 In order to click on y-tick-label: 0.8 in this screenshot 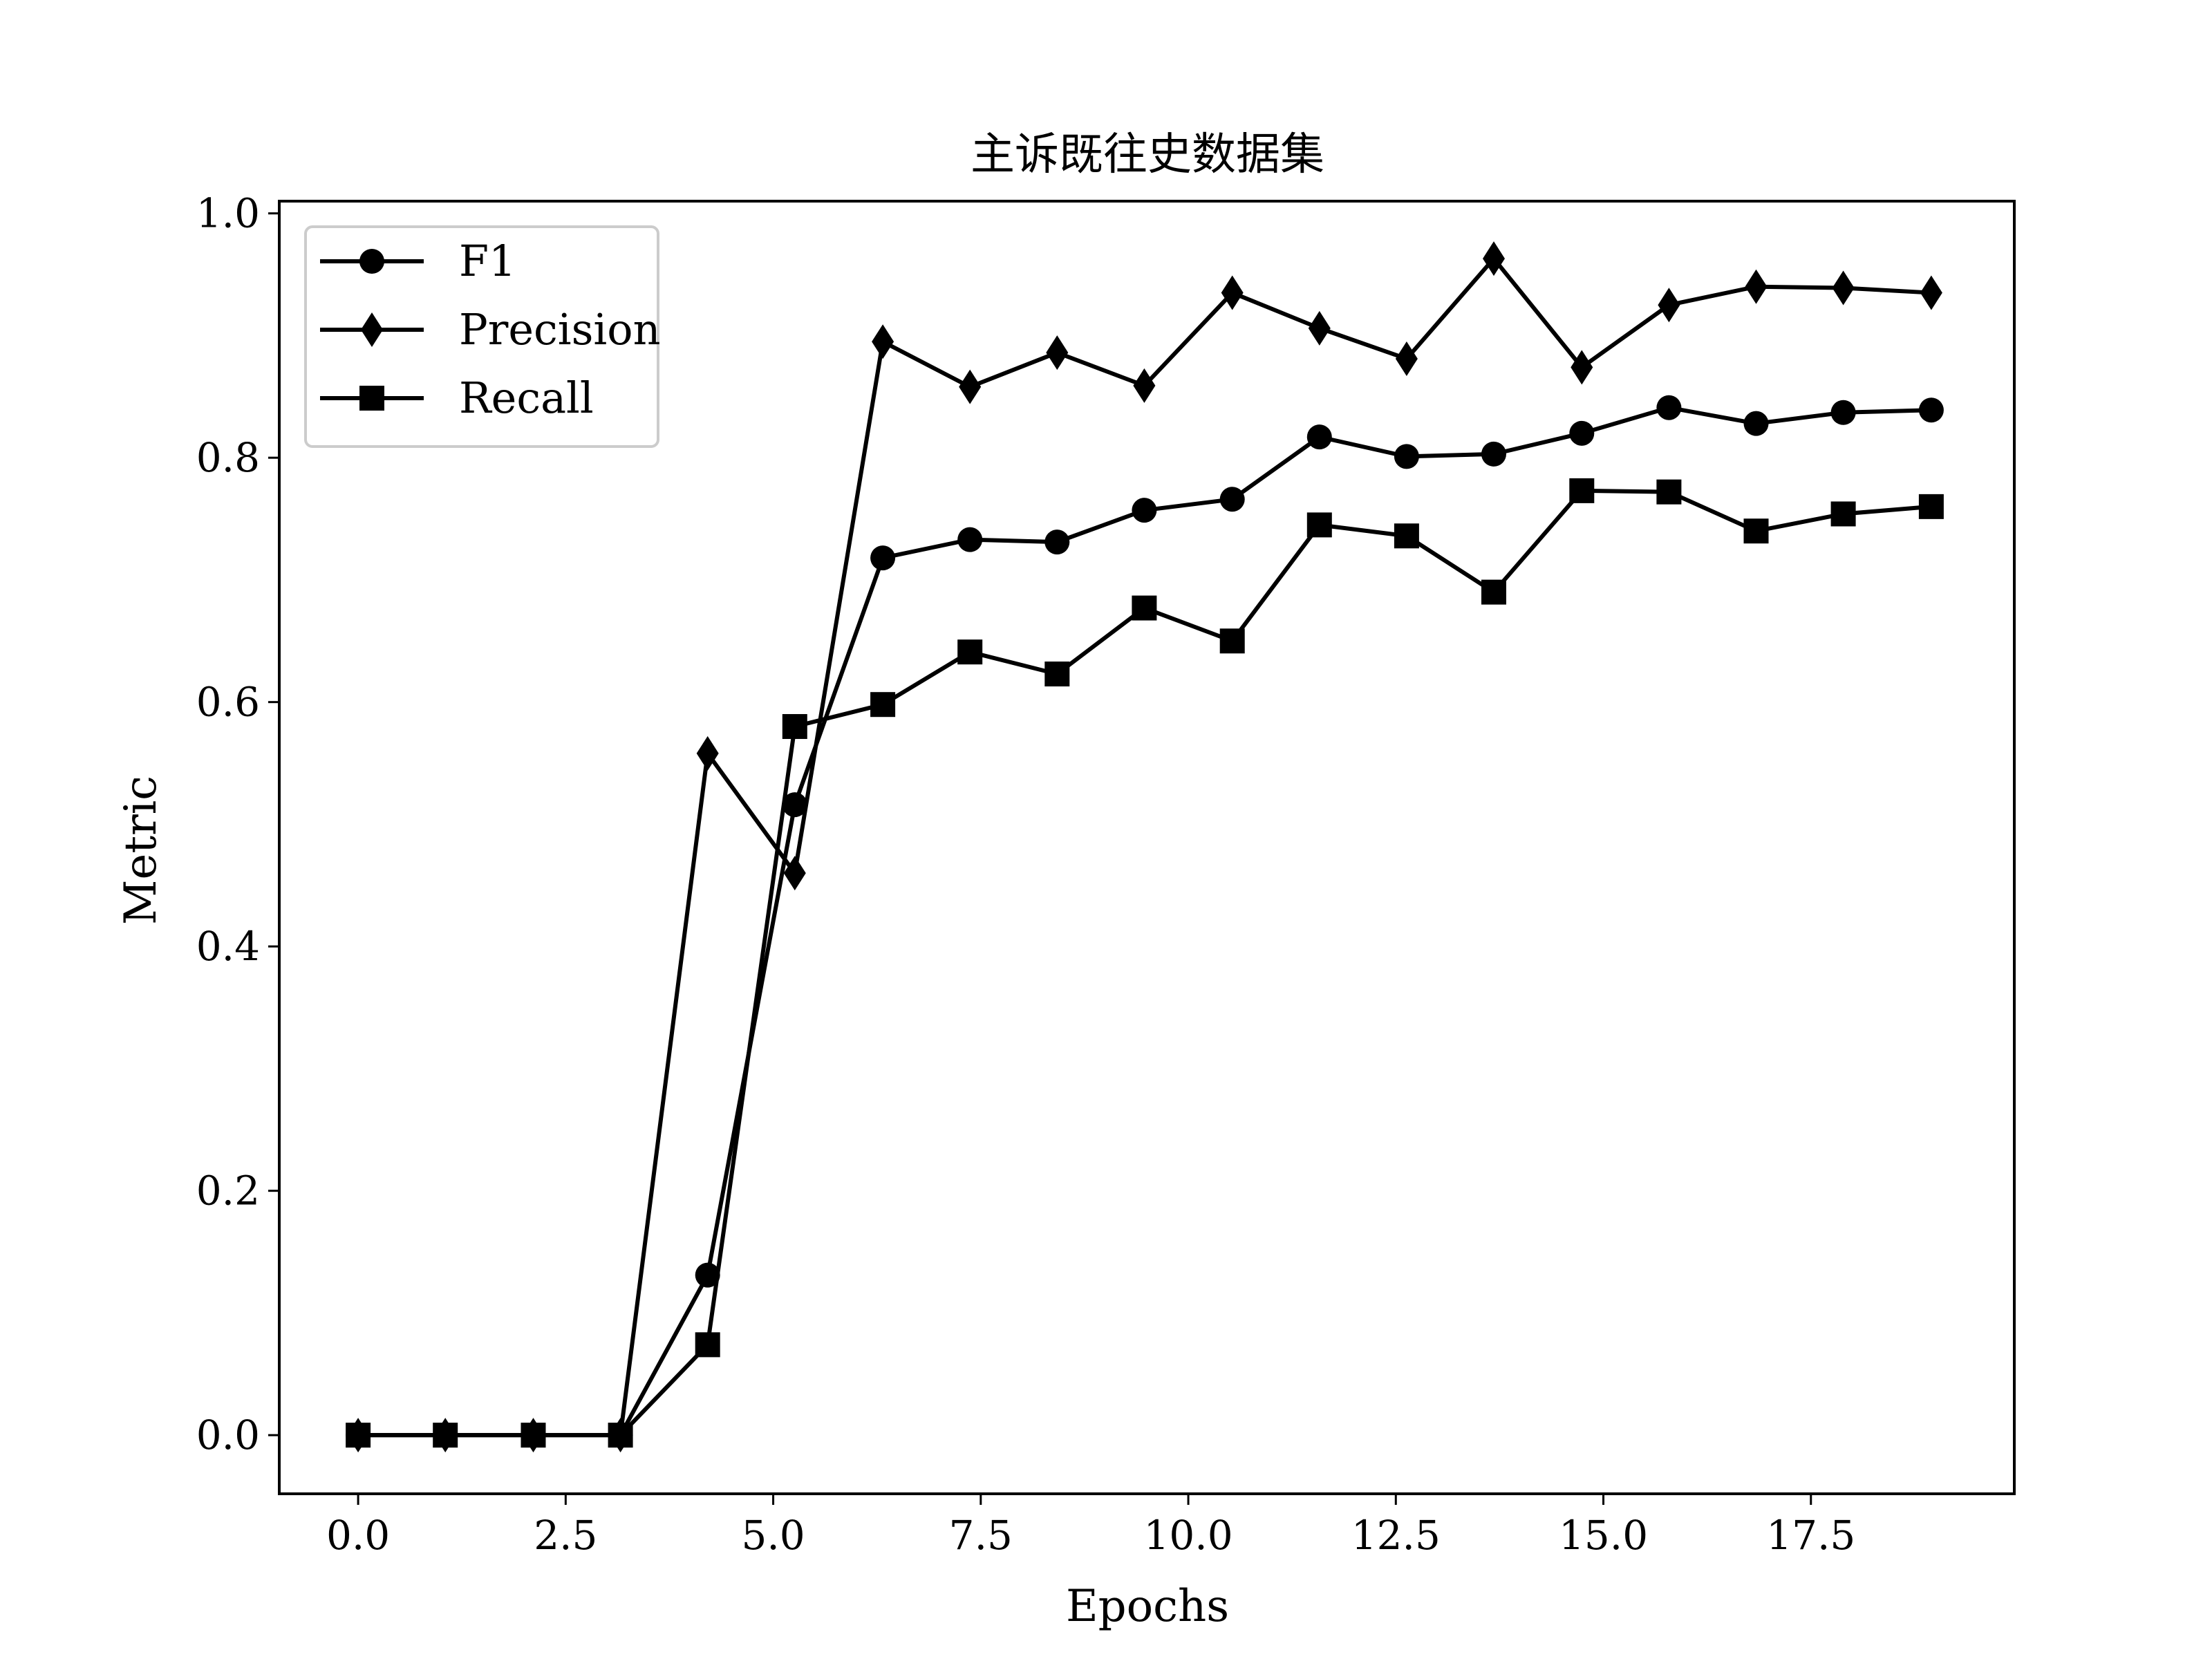, I will do `click(228, 458)`.